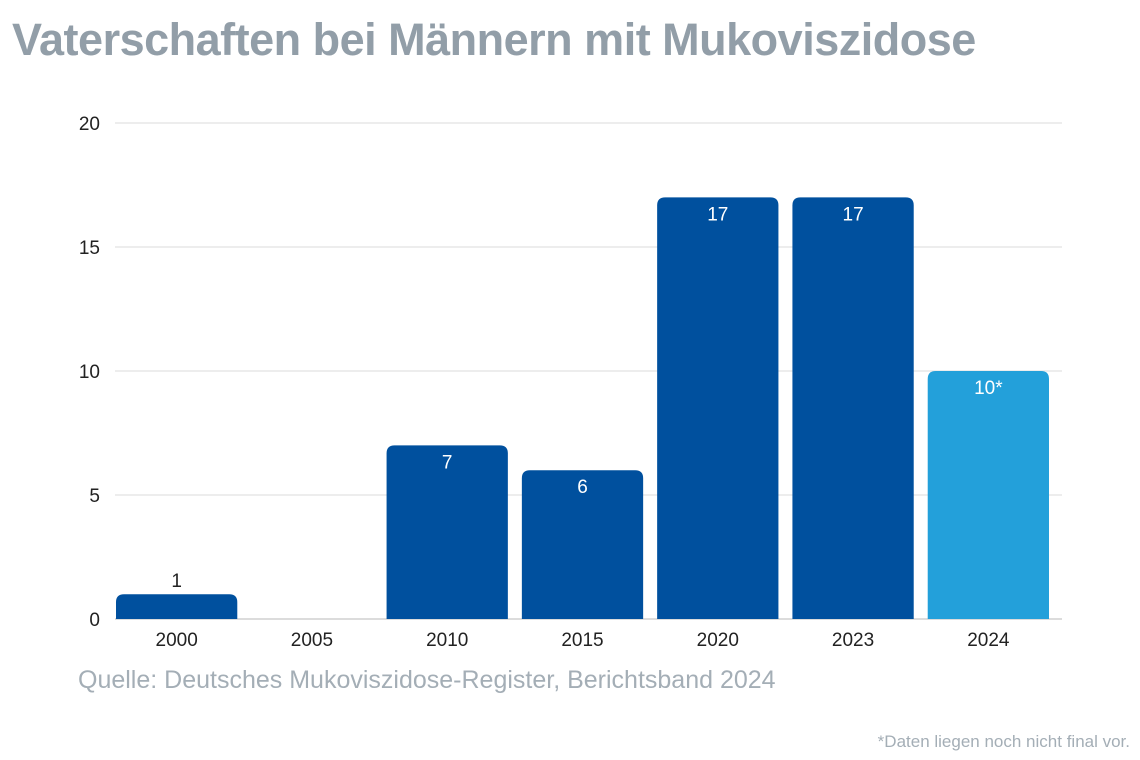  Describe the element at coordinates (718, 640) in the screenshot. I see `x-tick-label: 2020` at that location.